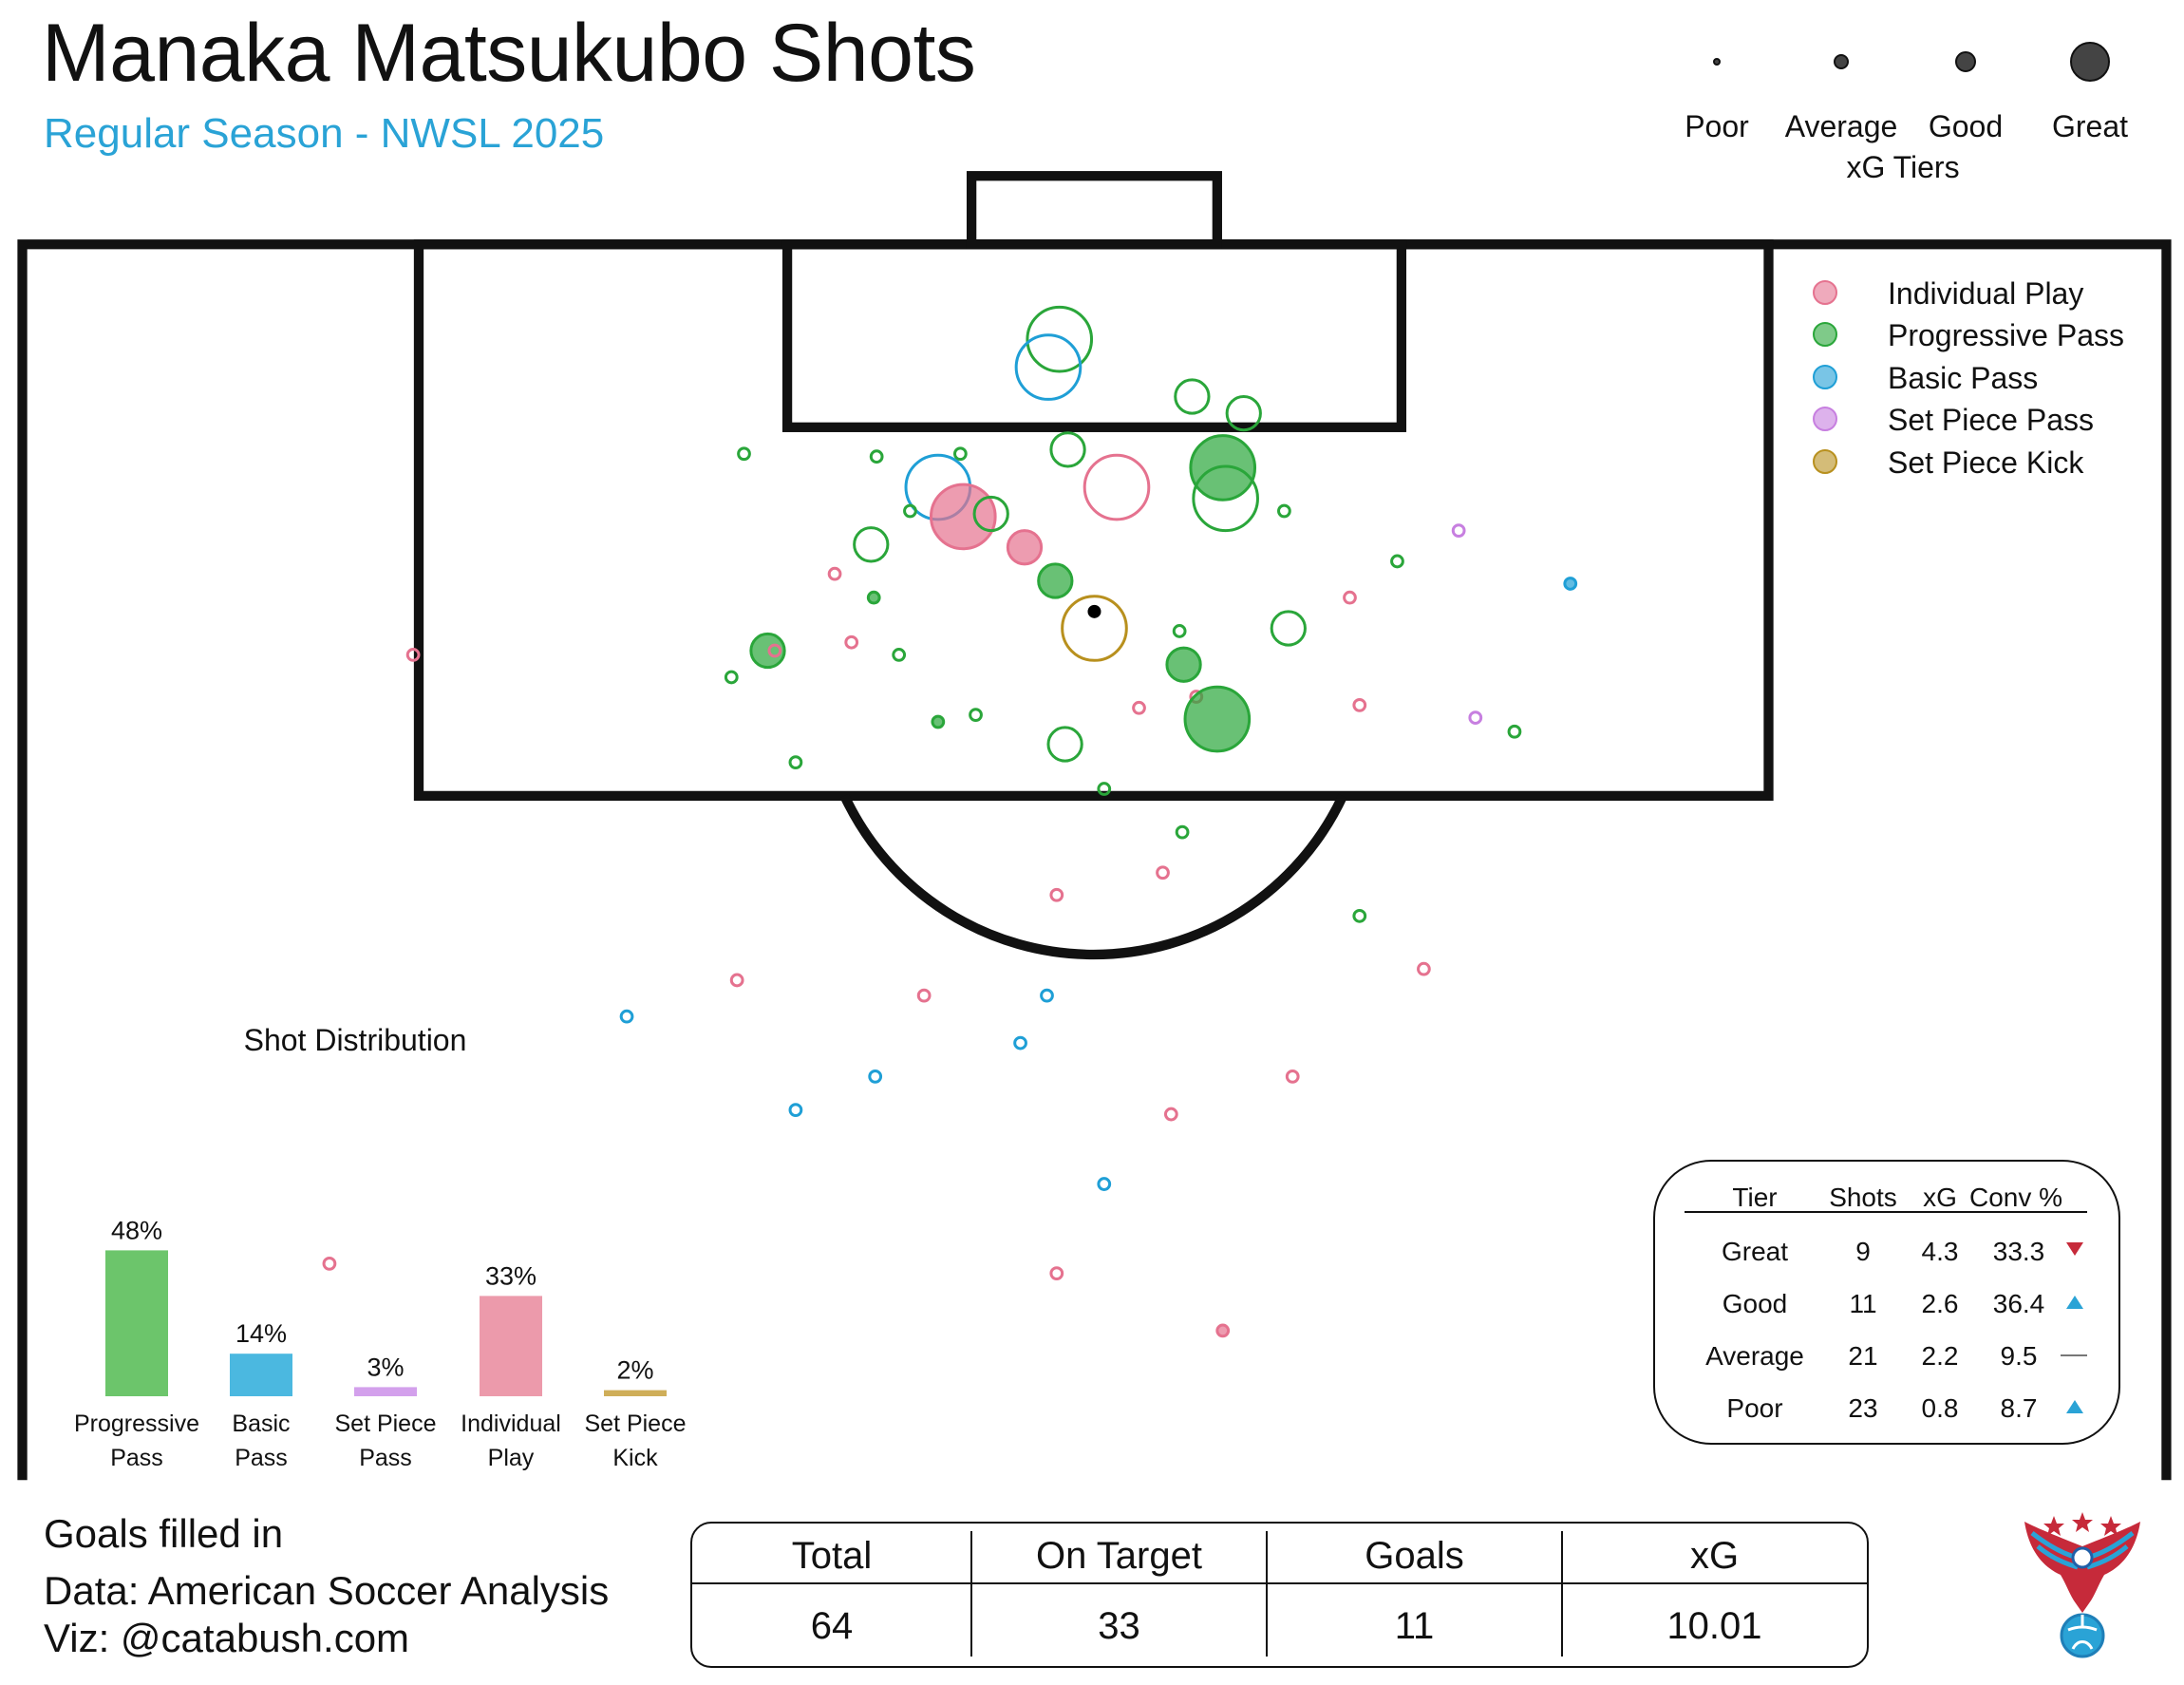 The image size is (2184, 1685). Describe the element at coordinates (2090, 62) in the screenshot. I see `size-legend-mark-great` at that location.